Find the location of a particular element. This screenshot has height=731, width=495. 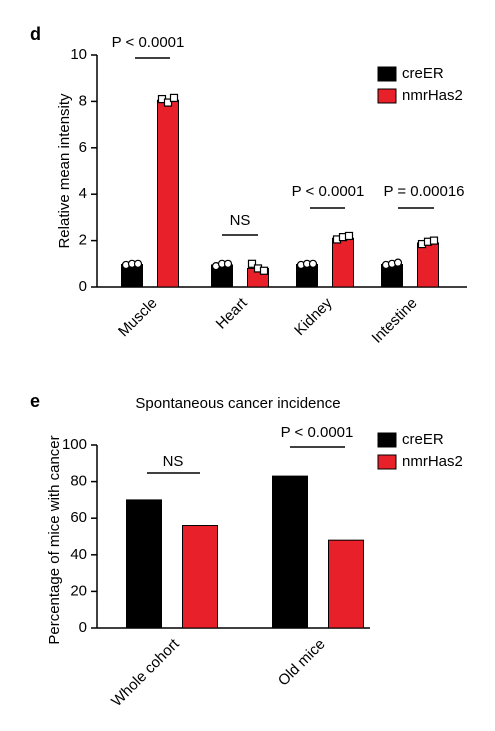

x-tick-label: Kidney is located at coordinates (313, 316).